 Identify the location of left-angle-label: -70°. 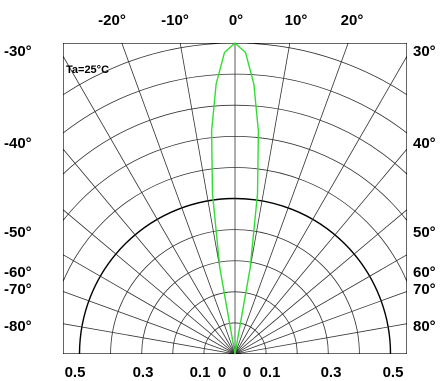
(18, 289).